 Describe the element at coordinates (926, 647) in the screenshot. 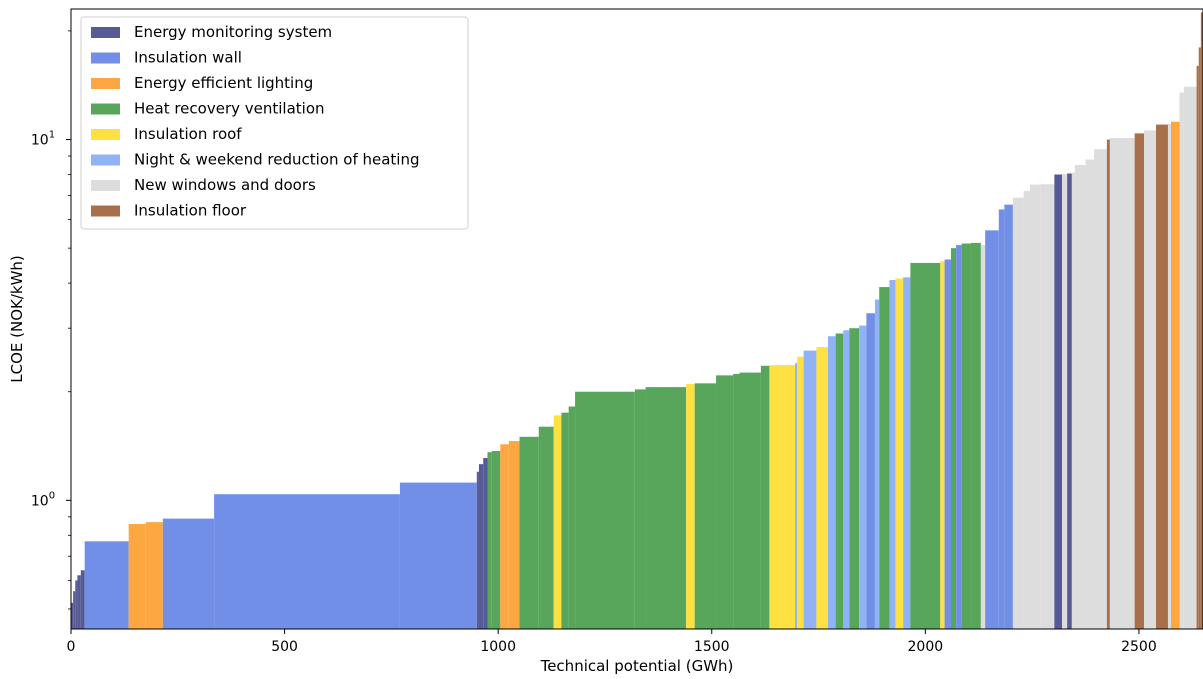

I see `x-tick-label-4: 2000` at that location.